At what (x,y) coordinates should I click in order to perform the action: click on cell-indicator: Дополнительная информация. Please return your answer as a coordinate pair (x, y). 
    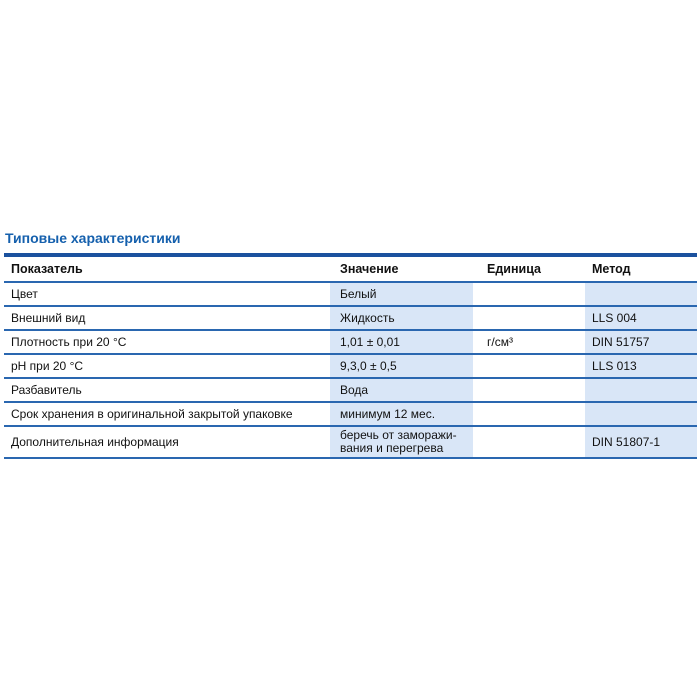
    Looking at the image, I should click on (167, 442).